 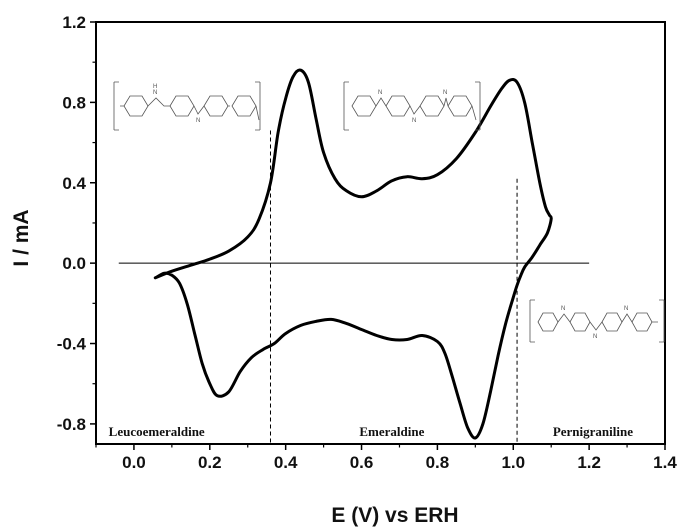 What do you see at coordinates (157, 431) in the screenshot?
I see `region-label: Leucoemeraldine` at bounding box center [157, 431].